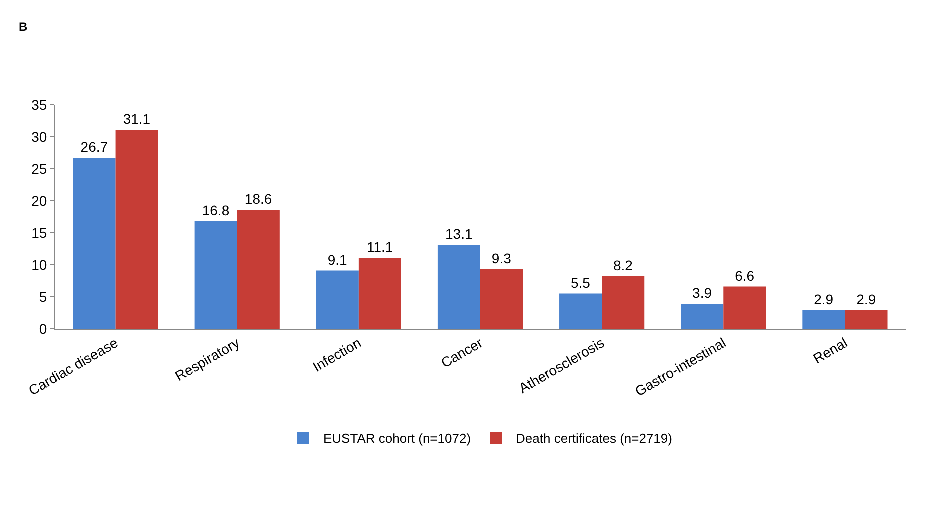 This screenshot has height=509, width=946. Describe the element at coordinates (94, 147) in the screenshot. I see `data-label: 26.7` at that location.